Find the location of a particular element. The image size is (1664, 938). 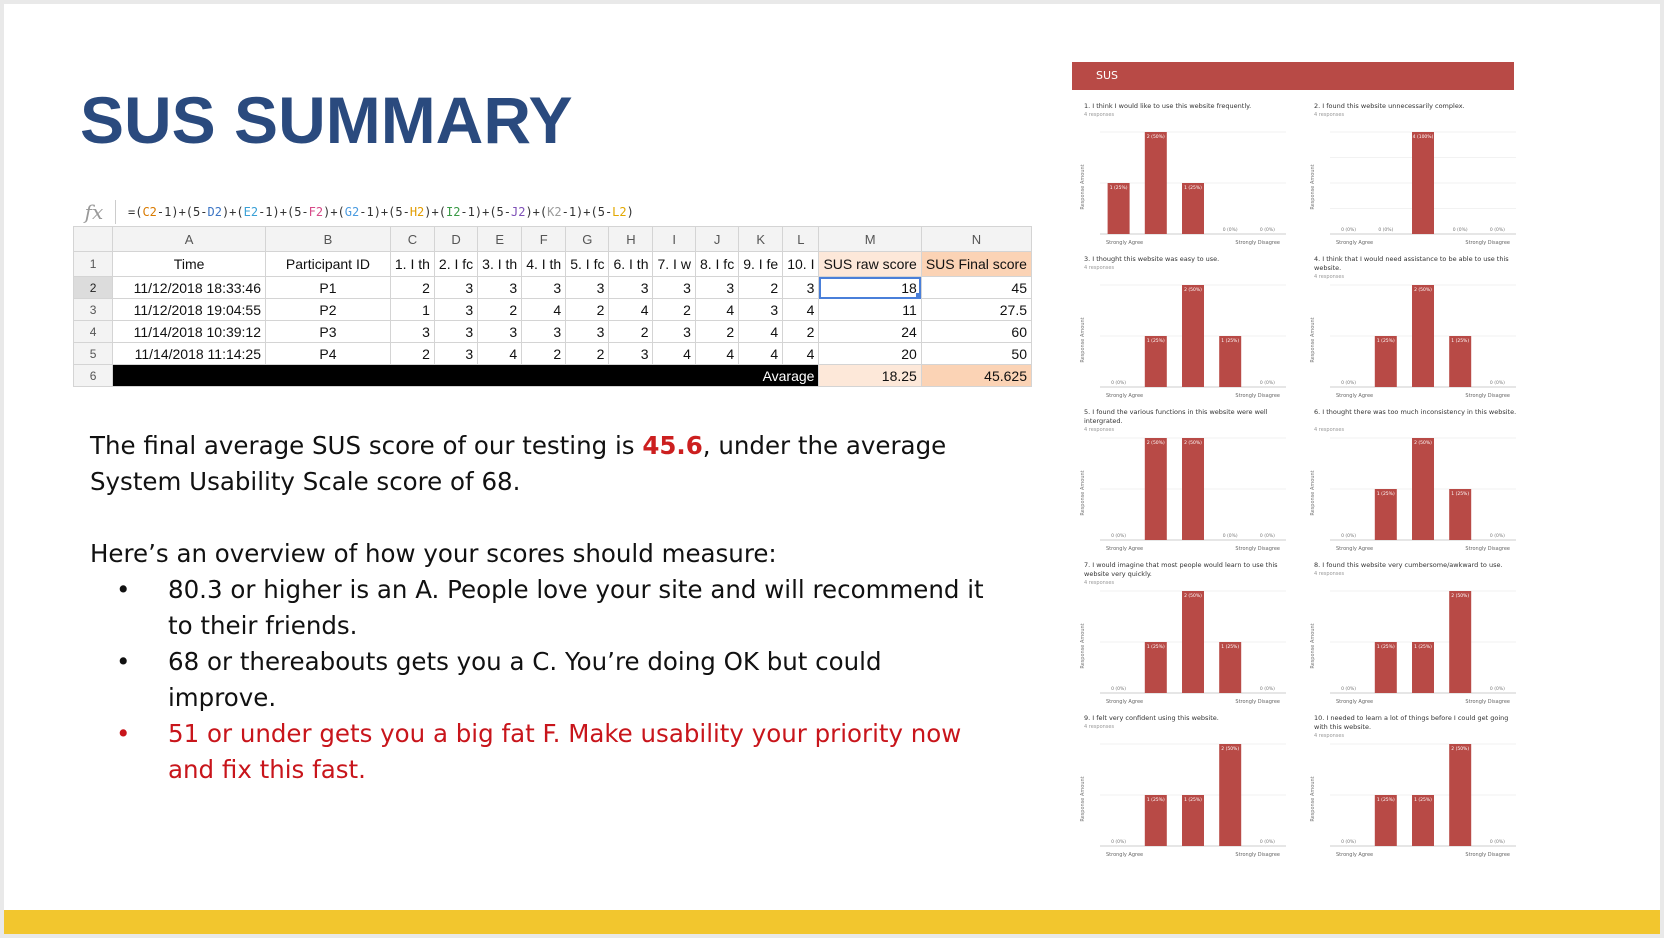

column-header-k: K is located at coordinates (761, 239).